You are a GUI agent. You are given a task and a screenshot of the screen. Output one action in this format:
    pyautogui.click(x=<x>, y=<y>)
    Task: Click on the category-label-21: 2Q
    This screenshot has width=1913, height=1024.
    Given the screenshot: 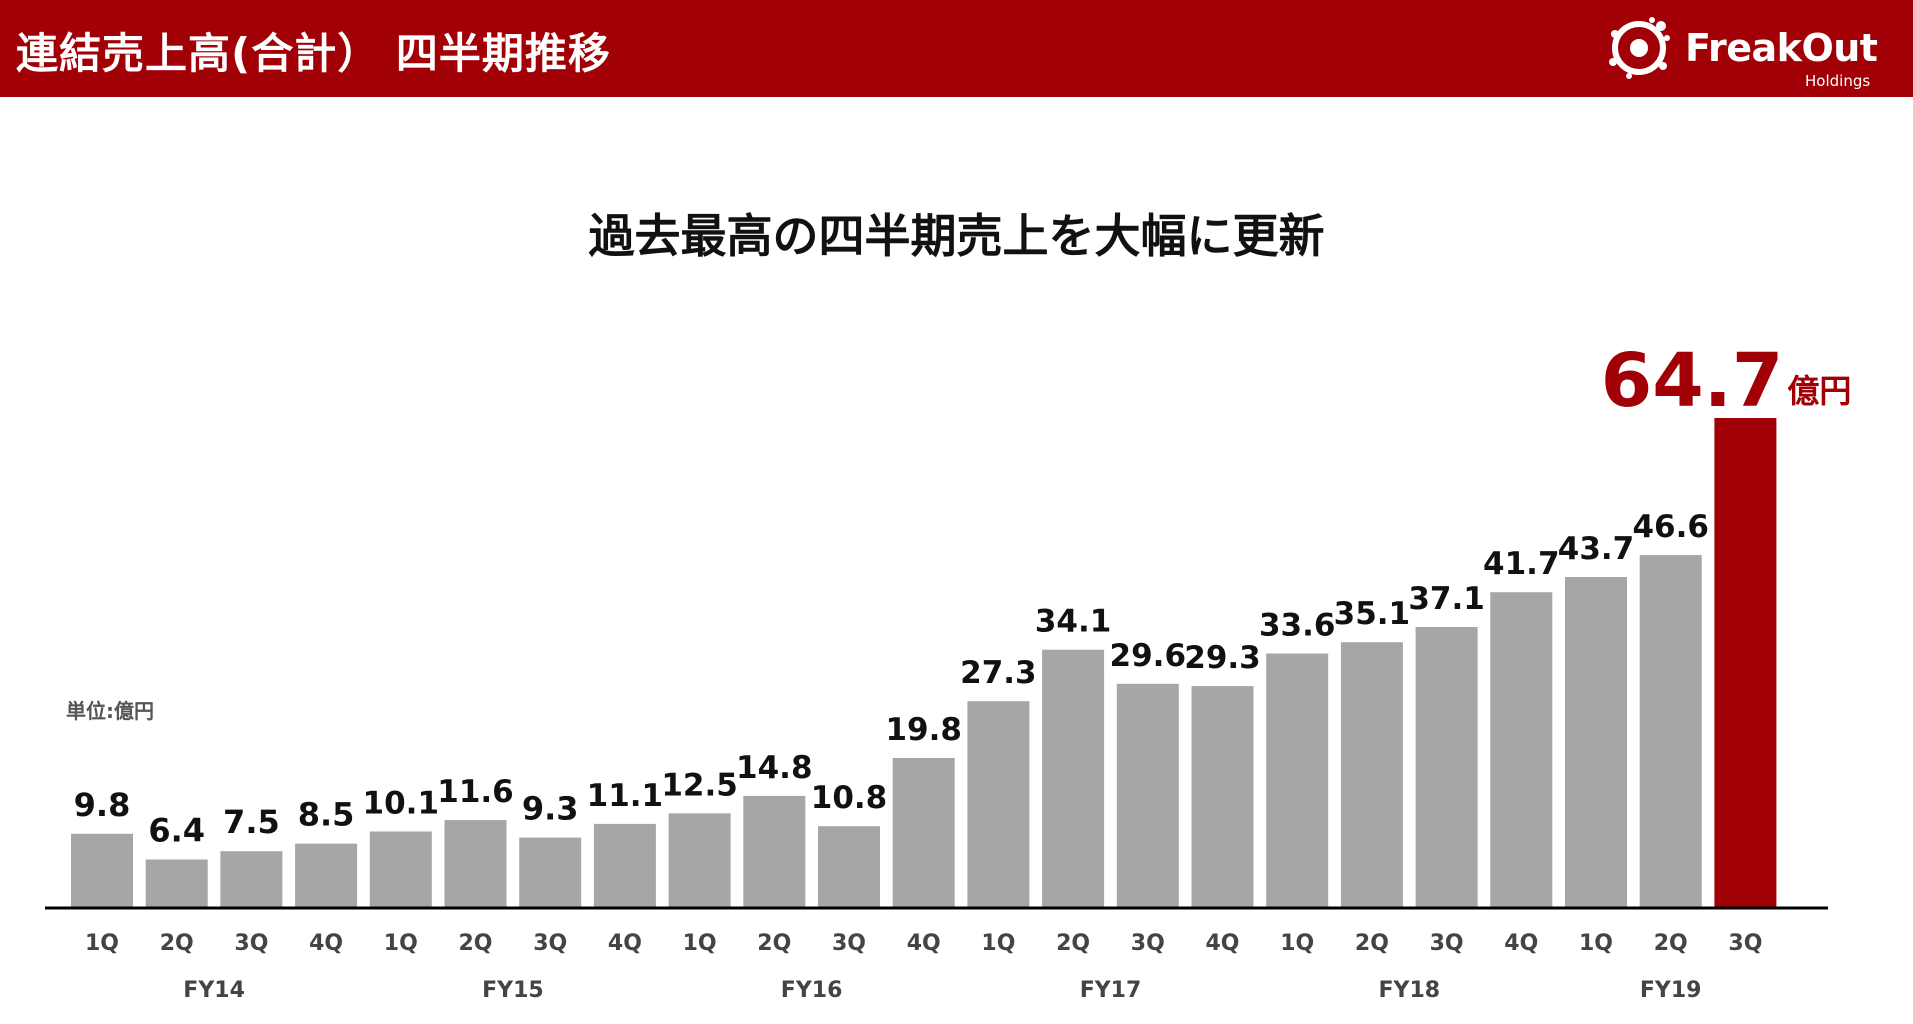 What is the action you would take?
    pyautogui.click(x=1671, y=943)
    